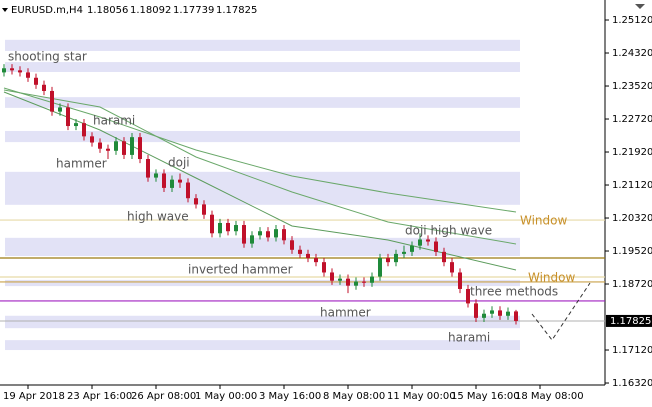 The width and height of the screenshot is (652, 407). Describe the element at coordinates (640, 6) in the screenshot. I see `corner-arrow` at that location.